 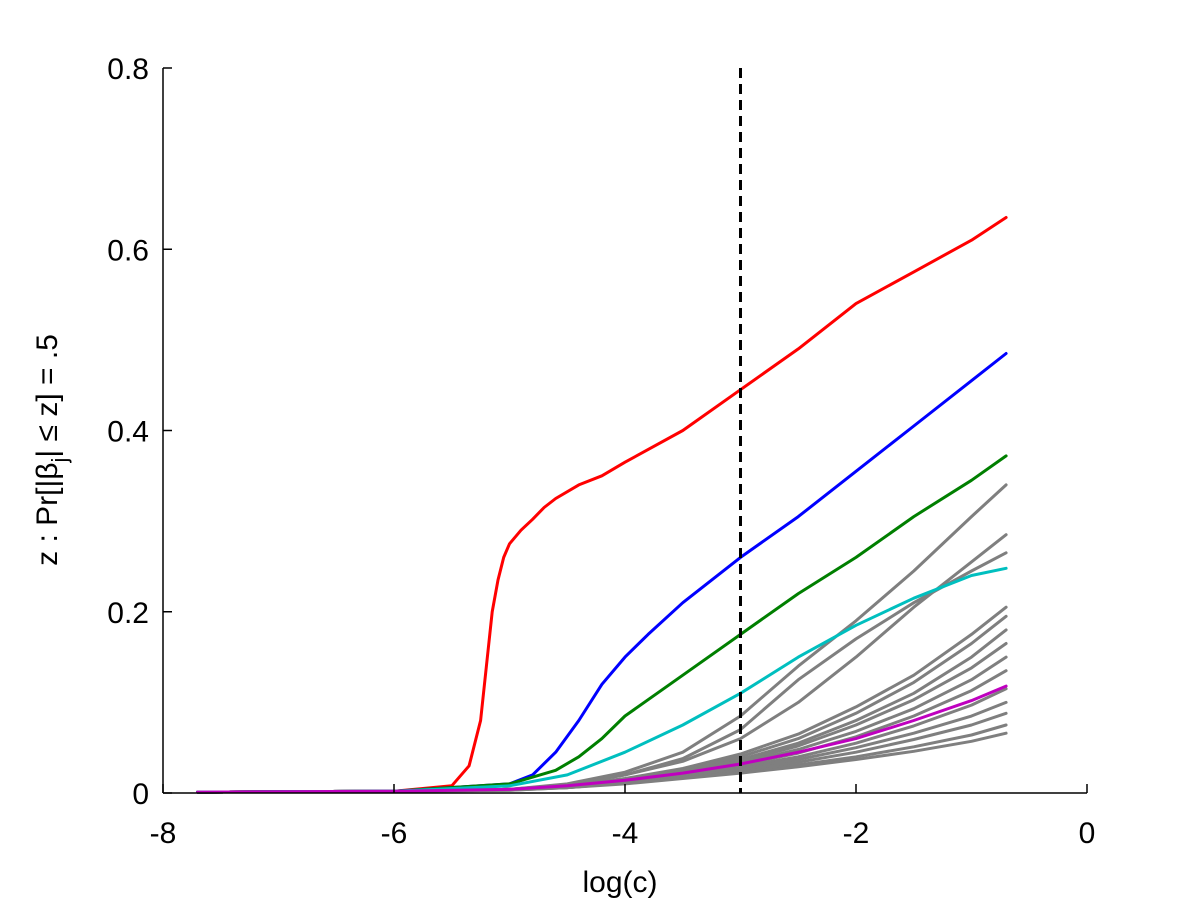 I want to click on x-ticks: -8 -6 -4 -2 0, so click(x=623, y=817).